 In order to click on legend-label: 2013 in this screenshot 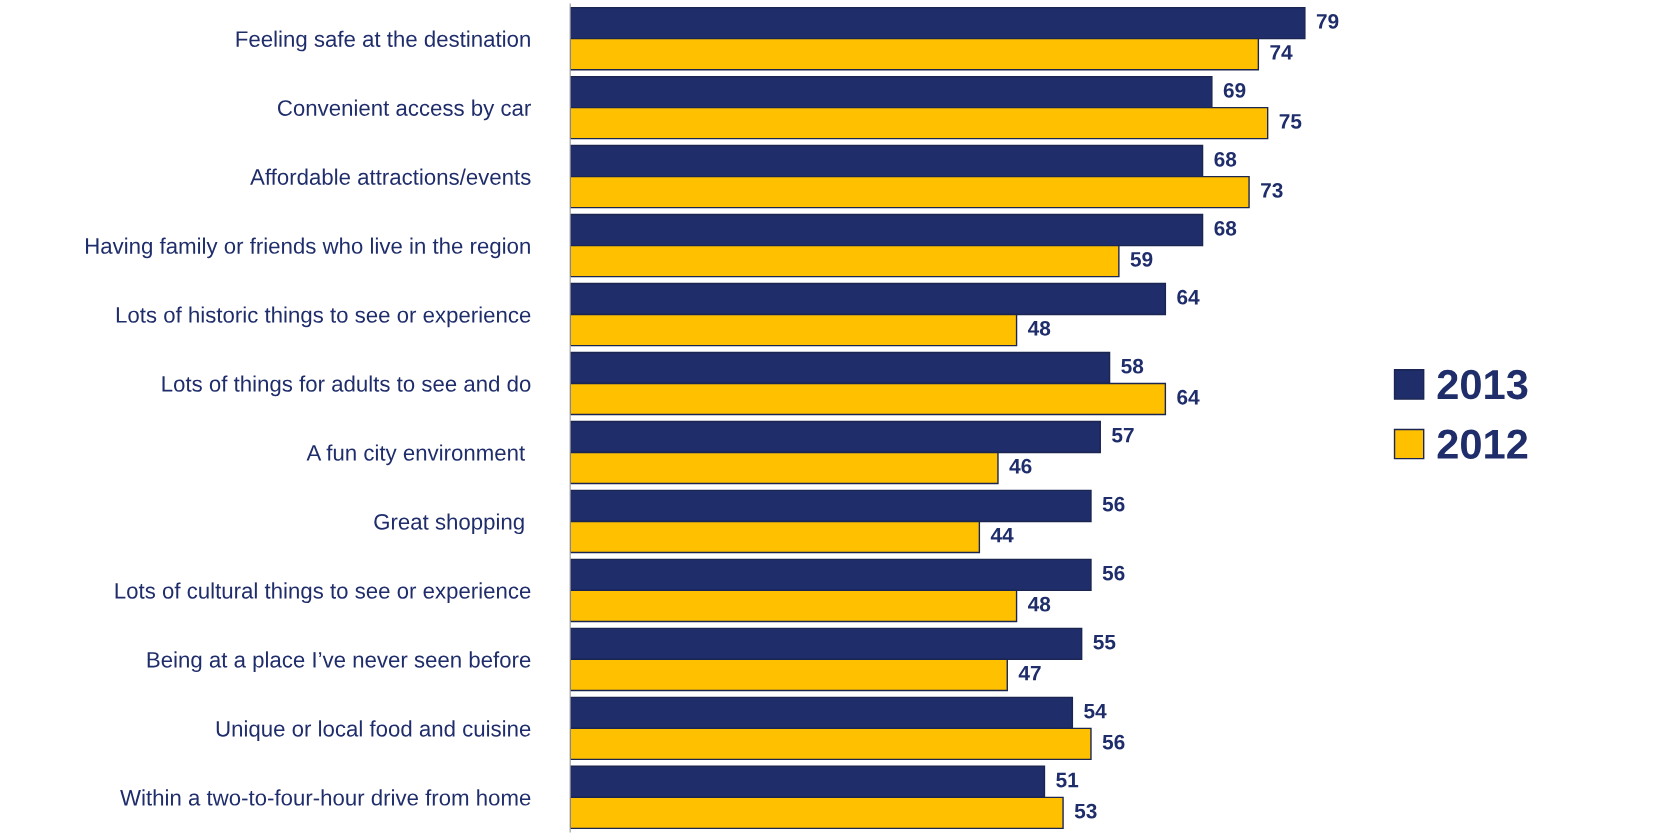, I will do `click(1482, 384)`.